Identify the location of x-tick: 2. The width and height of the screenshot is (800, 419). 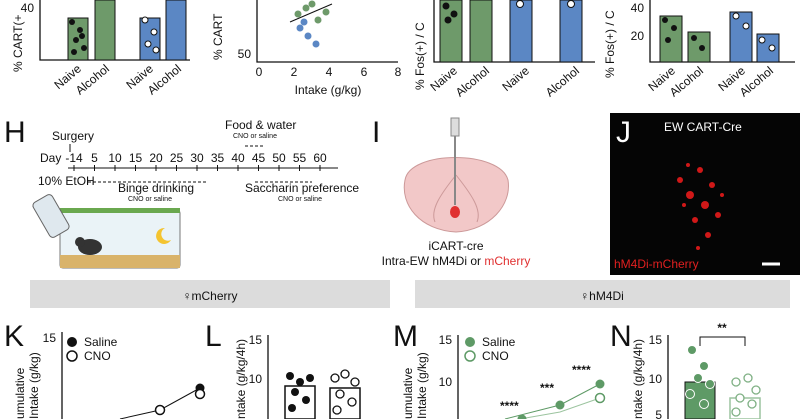
(294, 72).